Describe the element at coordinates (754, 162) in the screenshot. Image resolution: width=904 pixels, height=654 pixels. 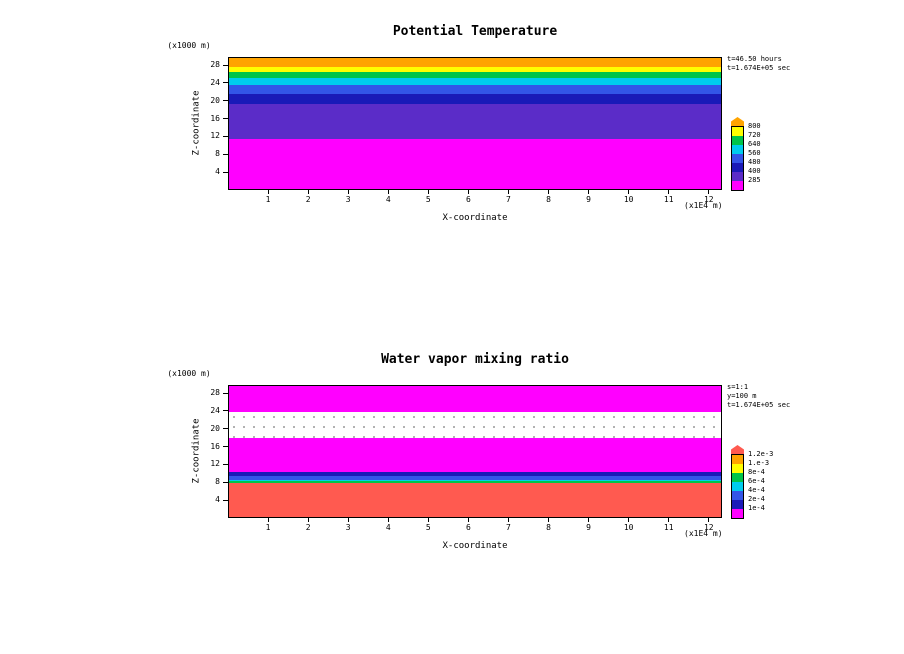
I see `colorbar-label: 480` at that location.